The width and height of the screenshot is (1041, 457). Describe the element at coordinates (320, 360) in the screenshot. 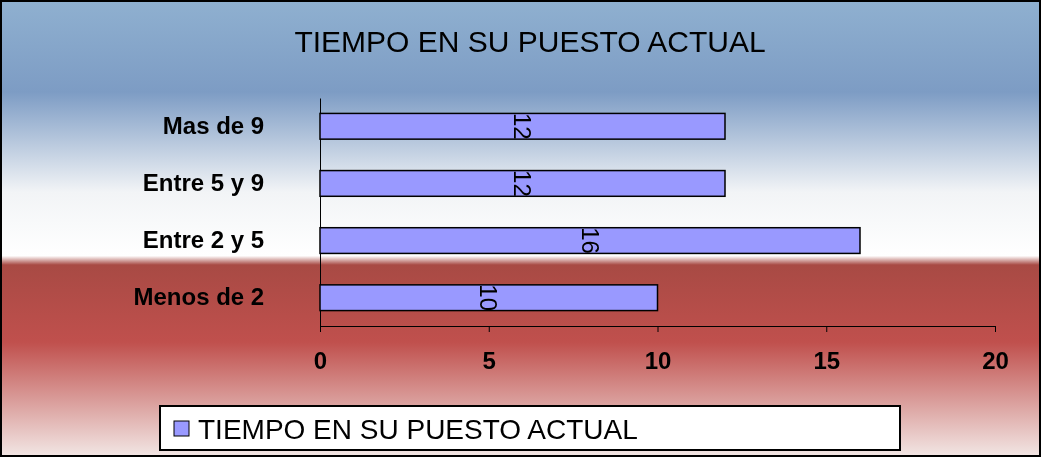

I see `x-tick-label: 0` at that location.